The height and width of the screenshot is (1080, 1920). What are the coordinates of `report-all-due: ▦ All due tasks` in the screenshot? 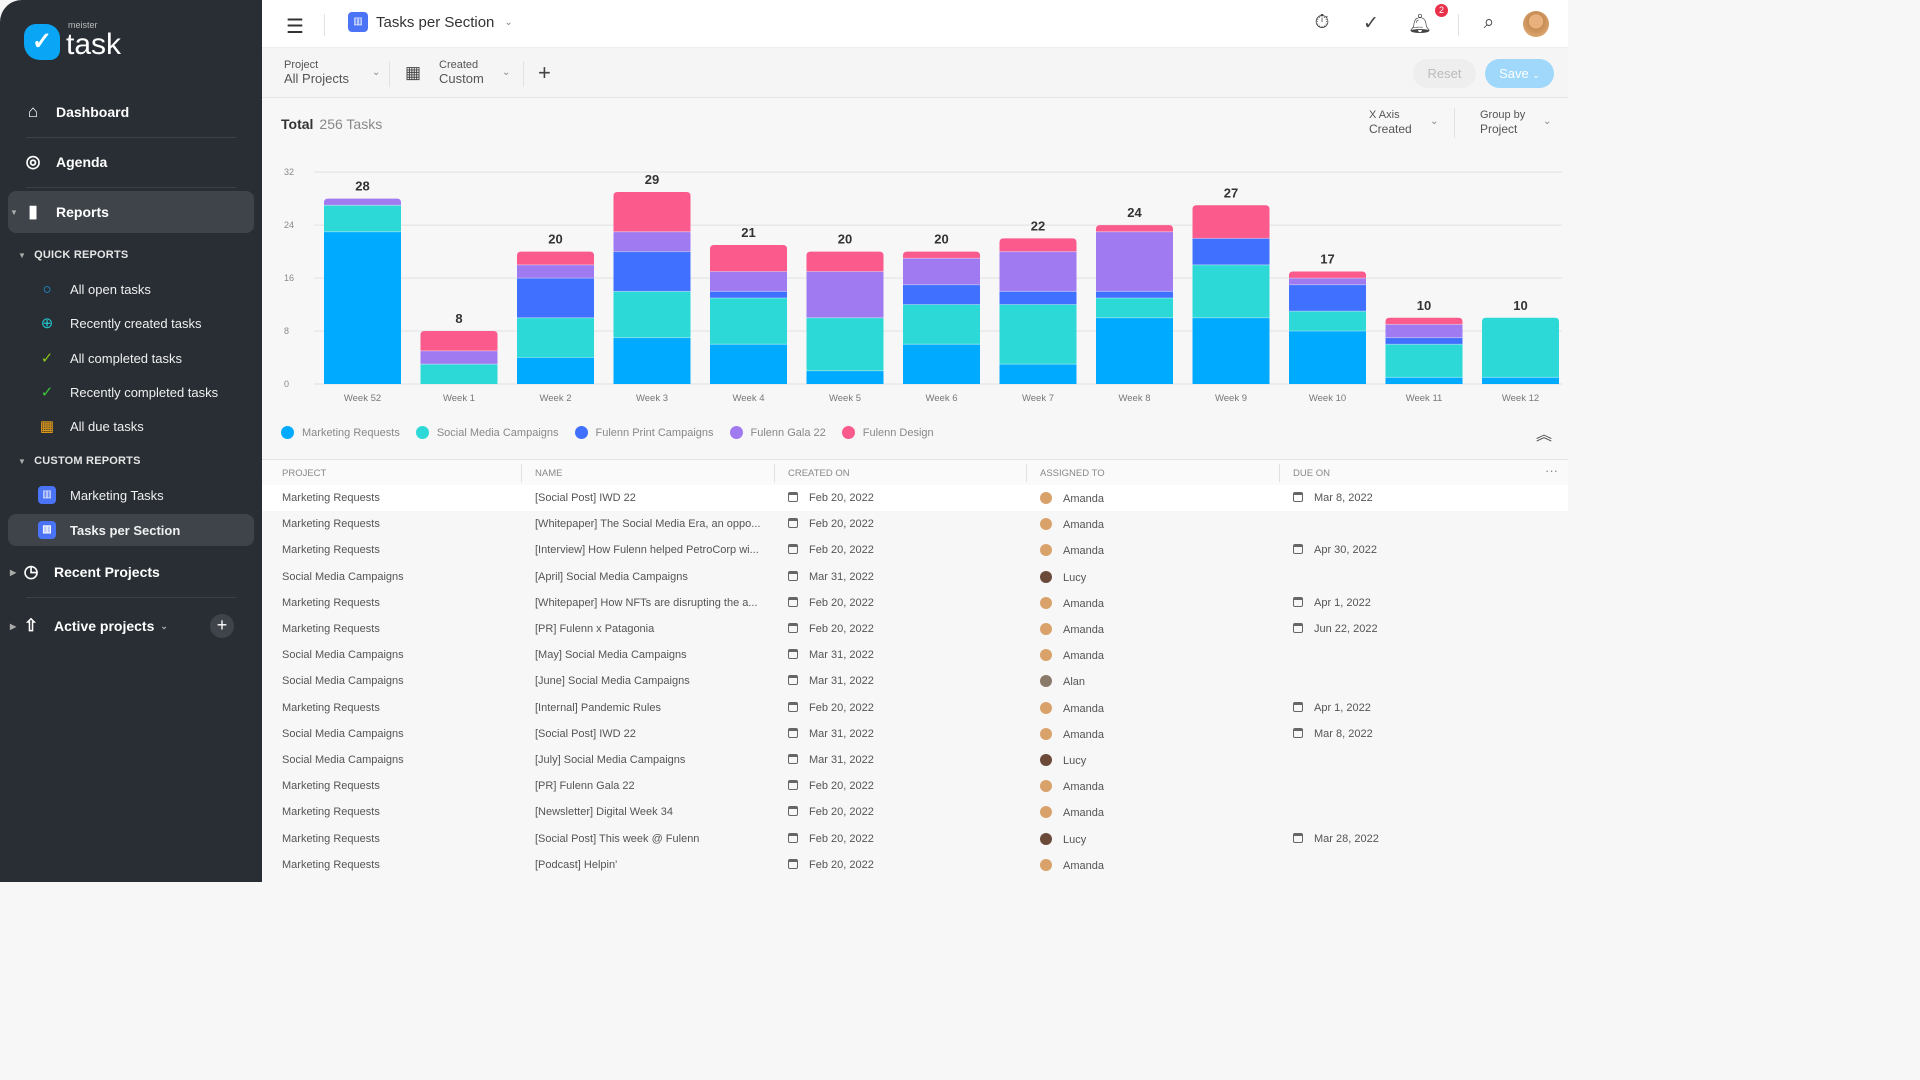 It's located at (131, 426).